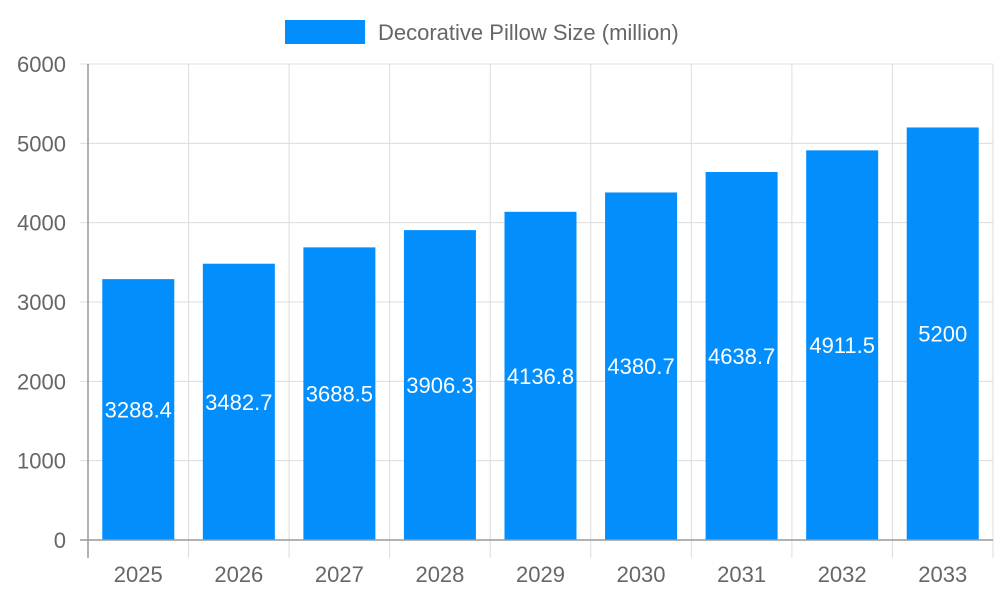  What do you see at coordinates (641, 574) in the screenshot?
I see `x-tick-label: 2030` at bounding box center [641, 574].